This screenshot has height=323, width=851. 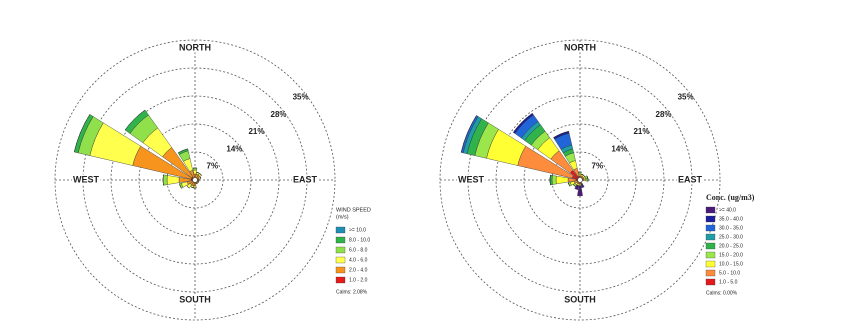 I want to click on legend-title: WIND SPEED, so click(x=353, y=210).